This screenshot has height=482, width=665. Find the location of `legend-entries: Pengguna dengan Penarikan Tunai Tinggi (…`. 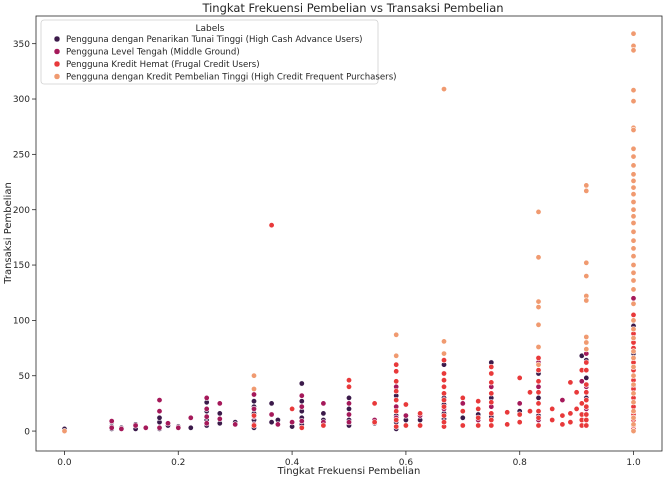

legend-entries: Pengguna dengan Penarikan Tunai Tinggi (… is located at coordinates (225, 59).